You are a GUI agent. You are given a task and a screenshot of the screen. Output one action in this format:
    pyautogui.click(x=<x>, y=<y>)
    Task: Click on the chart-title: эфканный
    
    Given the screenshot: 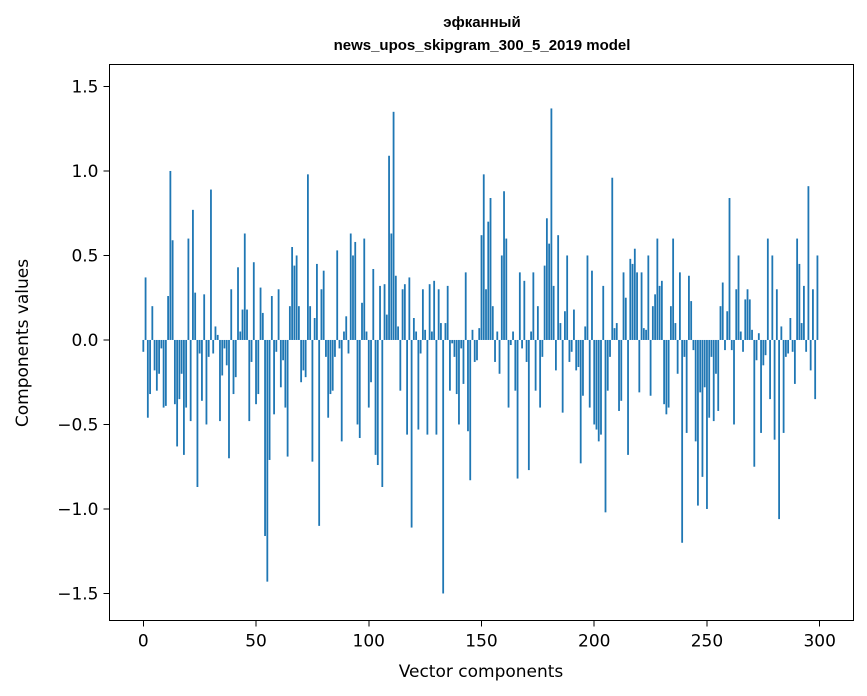 What is the action you would take?
    pyautogui.click(x=481, y=22)
    